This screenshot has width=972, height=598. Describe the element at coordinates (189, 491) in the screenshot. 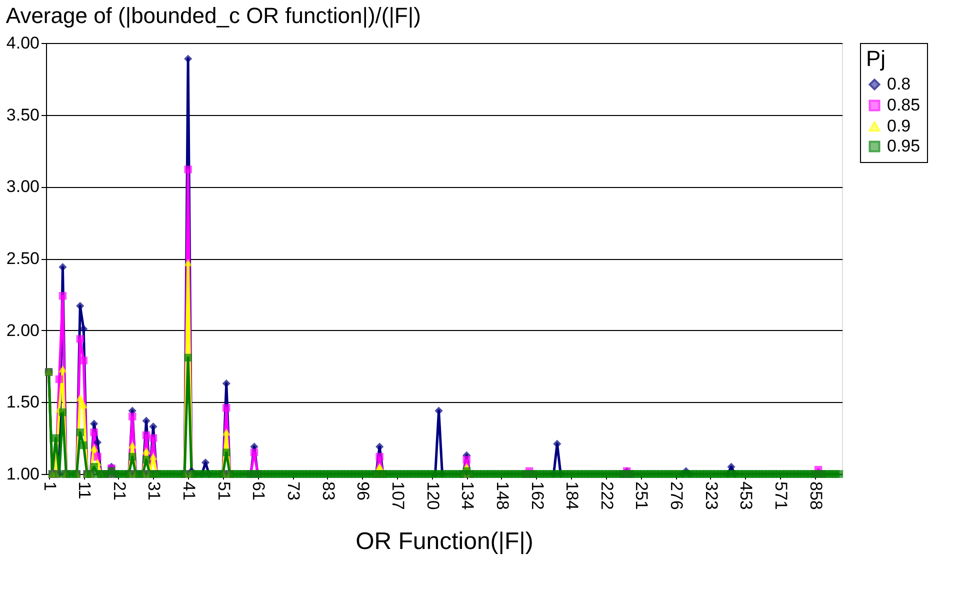

I see `x-tick-label: 41` at that location.